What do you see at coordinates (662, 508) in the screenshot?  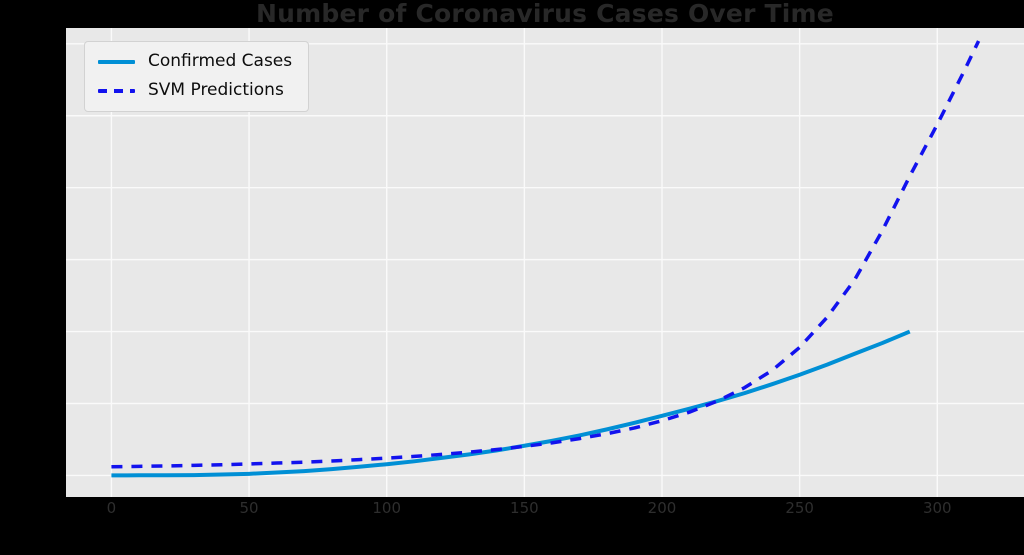 I see `x-tick-label: 200` at bounding box center [662, 508].